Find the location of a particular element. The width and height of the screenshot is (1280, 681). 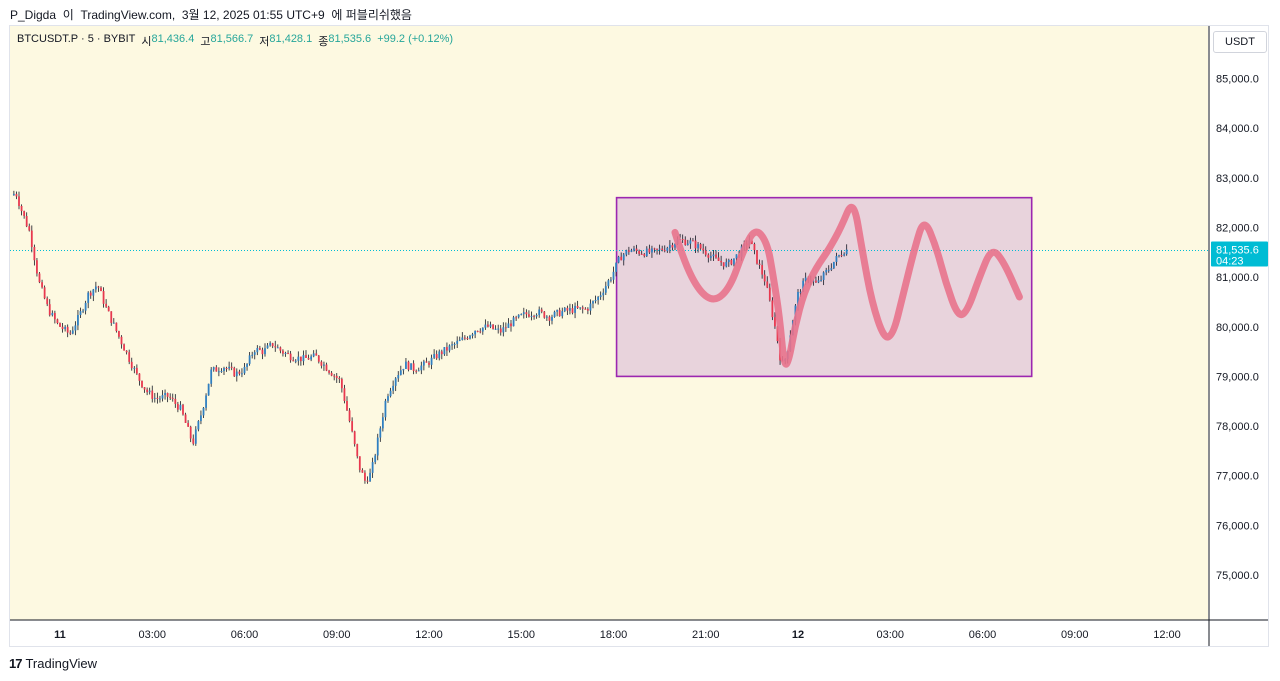

freehand-annotation is located at coordinates (847, 285).